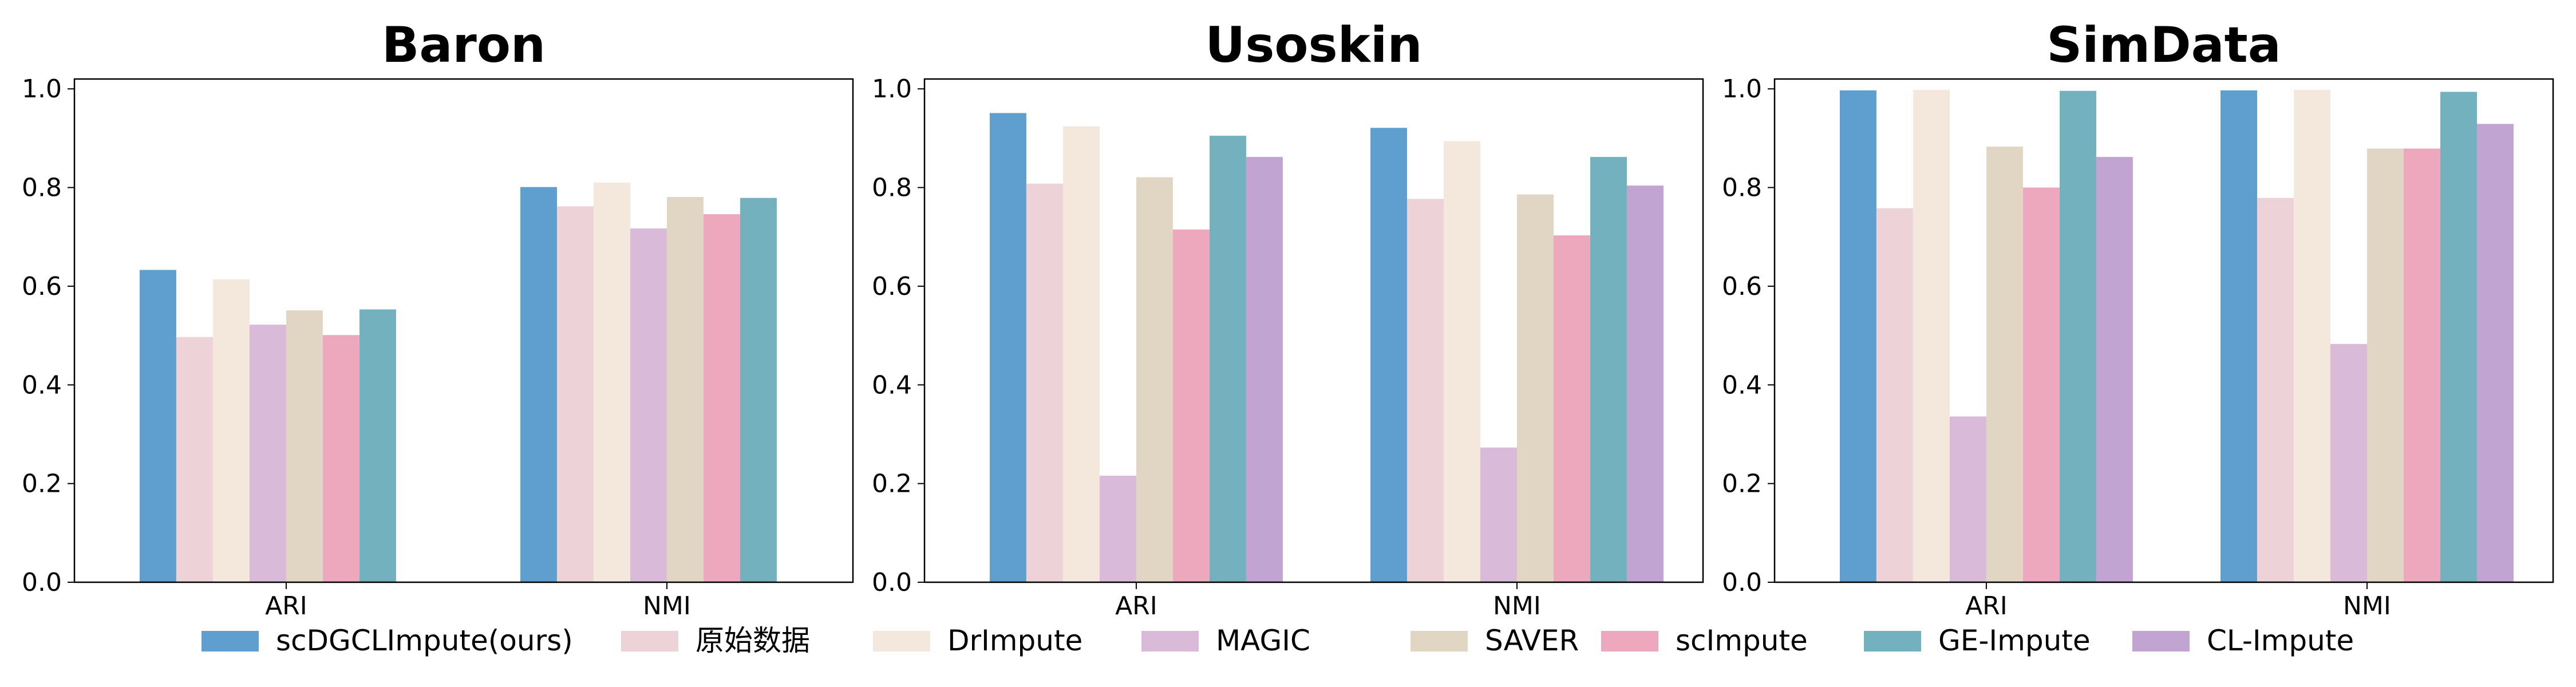 Image resolution: width=2576 pixels, height=687 pixels. What do you see at coordinates (1742, 641) in the screenshot?
I see `legend-label: scImpute` at bounding box center [1742, 641].